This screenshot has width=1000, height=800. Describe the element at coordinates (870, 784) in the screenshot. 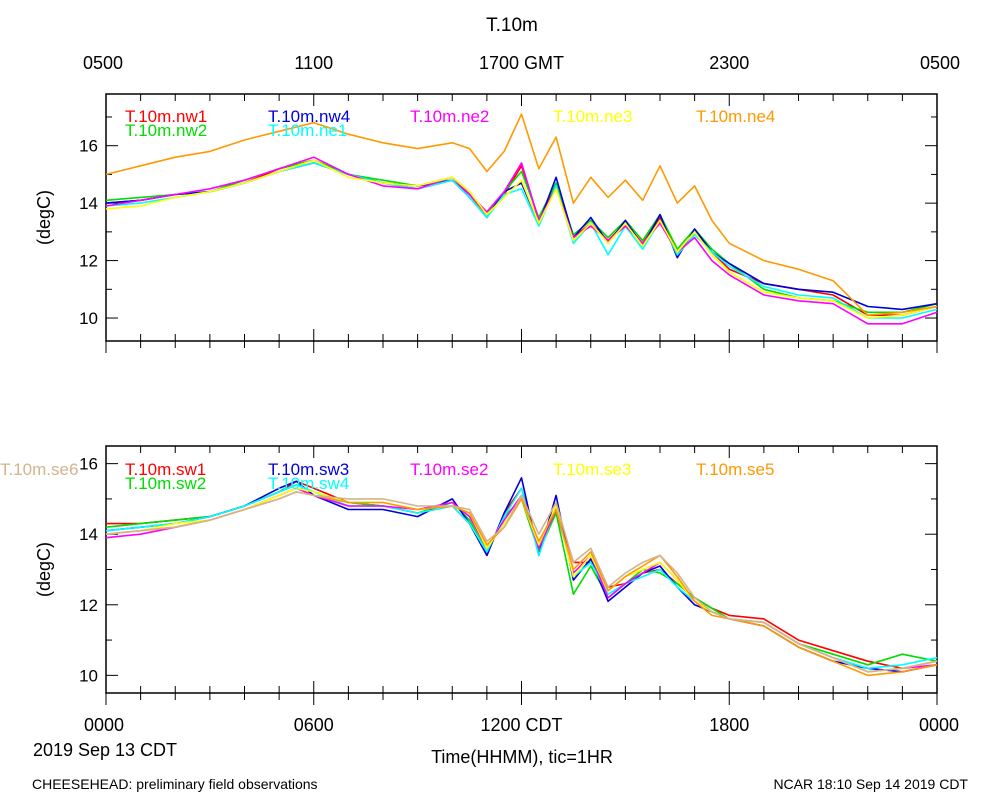

I see `footer-right: NCAR 18:10 Sep 14 2019 CDT` at that location.